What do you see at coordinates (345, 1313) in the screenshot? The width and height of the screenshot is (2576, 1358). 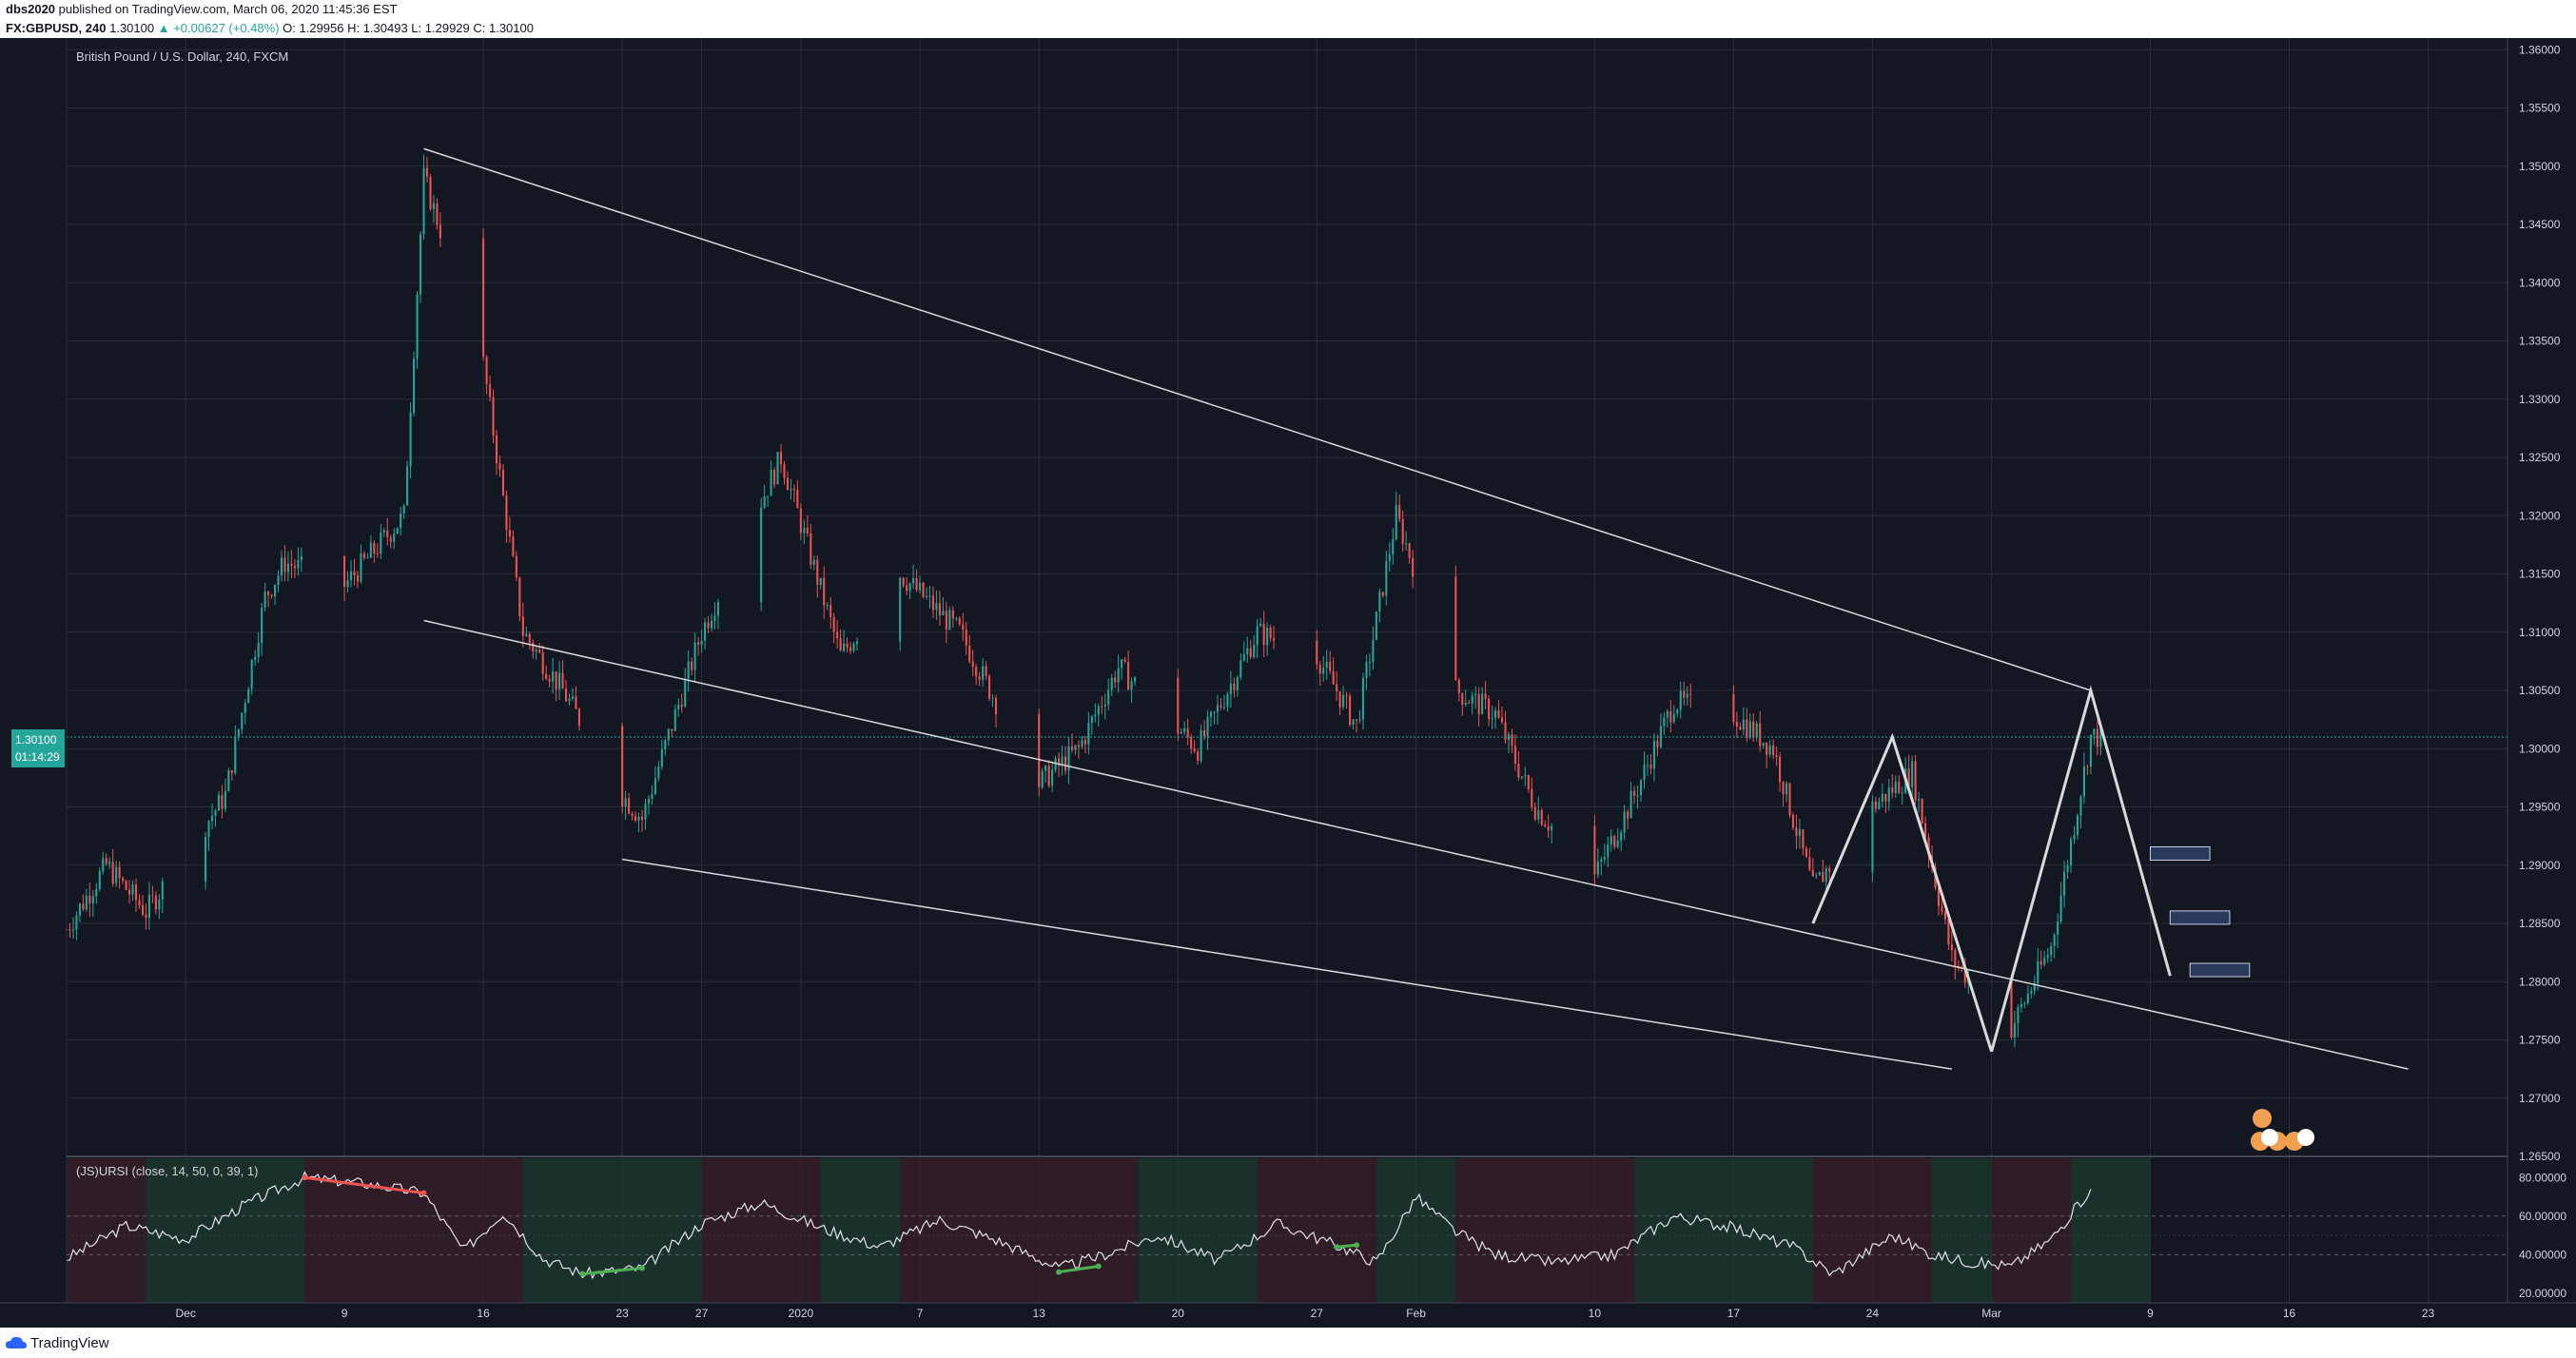 I see `time-tick: 9` at bounding box center [345, 1313].